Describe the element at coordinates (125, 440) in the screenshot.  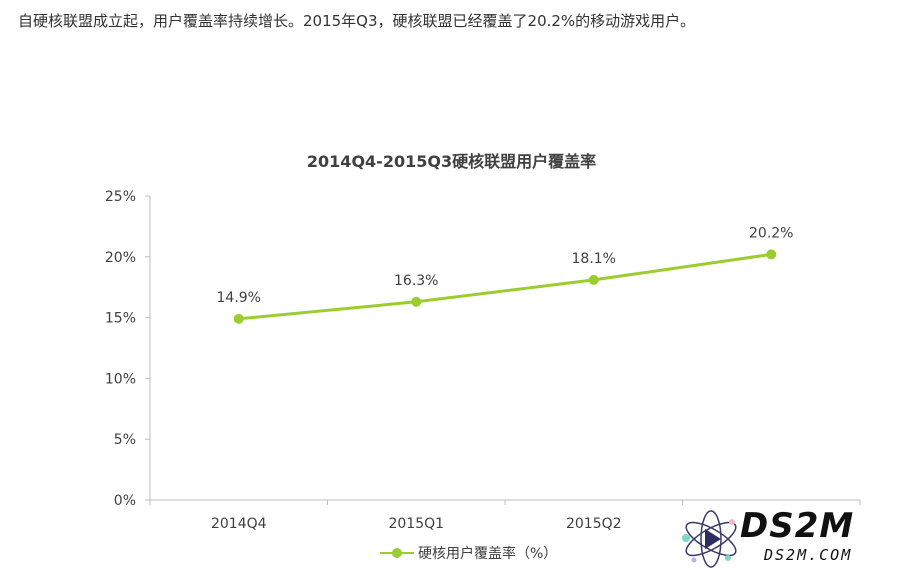
I see `y-tick-label: 5%` at that location.